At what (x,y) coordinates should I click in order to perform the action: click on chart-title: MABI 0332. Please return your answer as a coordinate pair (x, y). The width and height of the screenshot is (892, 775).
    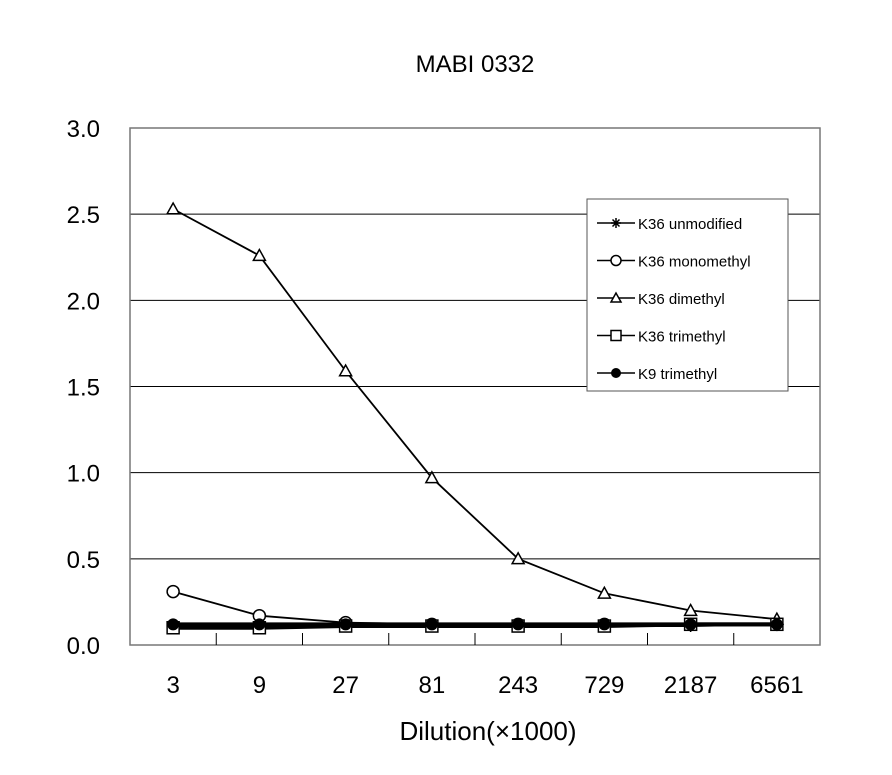
    Looking at the image, I should click on (475, 64).